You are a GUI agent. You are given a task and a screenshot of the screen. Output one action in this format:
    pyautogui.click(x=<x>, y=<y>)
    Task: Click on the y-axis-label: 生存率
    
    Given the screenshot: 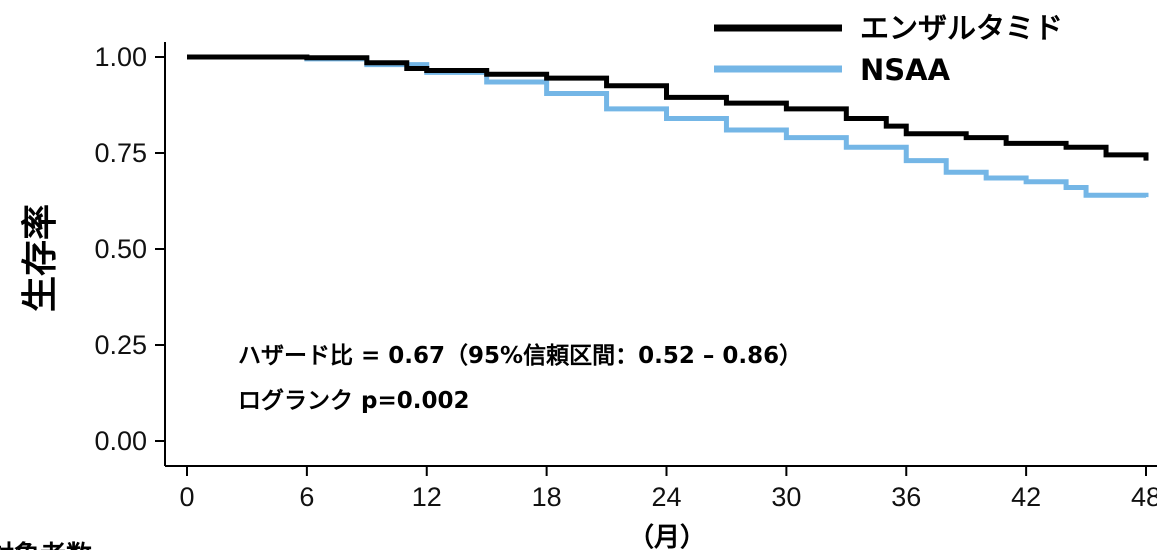 What is the action you would take?
    pyautogui.click(x=40, y=258)
    